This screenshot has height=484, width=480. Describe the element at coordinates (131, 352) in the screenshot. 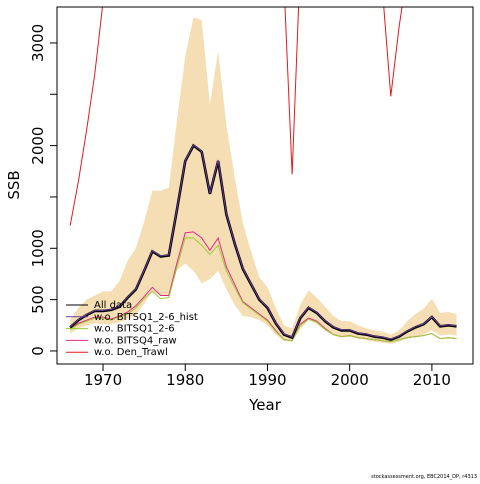

I see `legend-label: w.o. Den_Trawl` at that location.